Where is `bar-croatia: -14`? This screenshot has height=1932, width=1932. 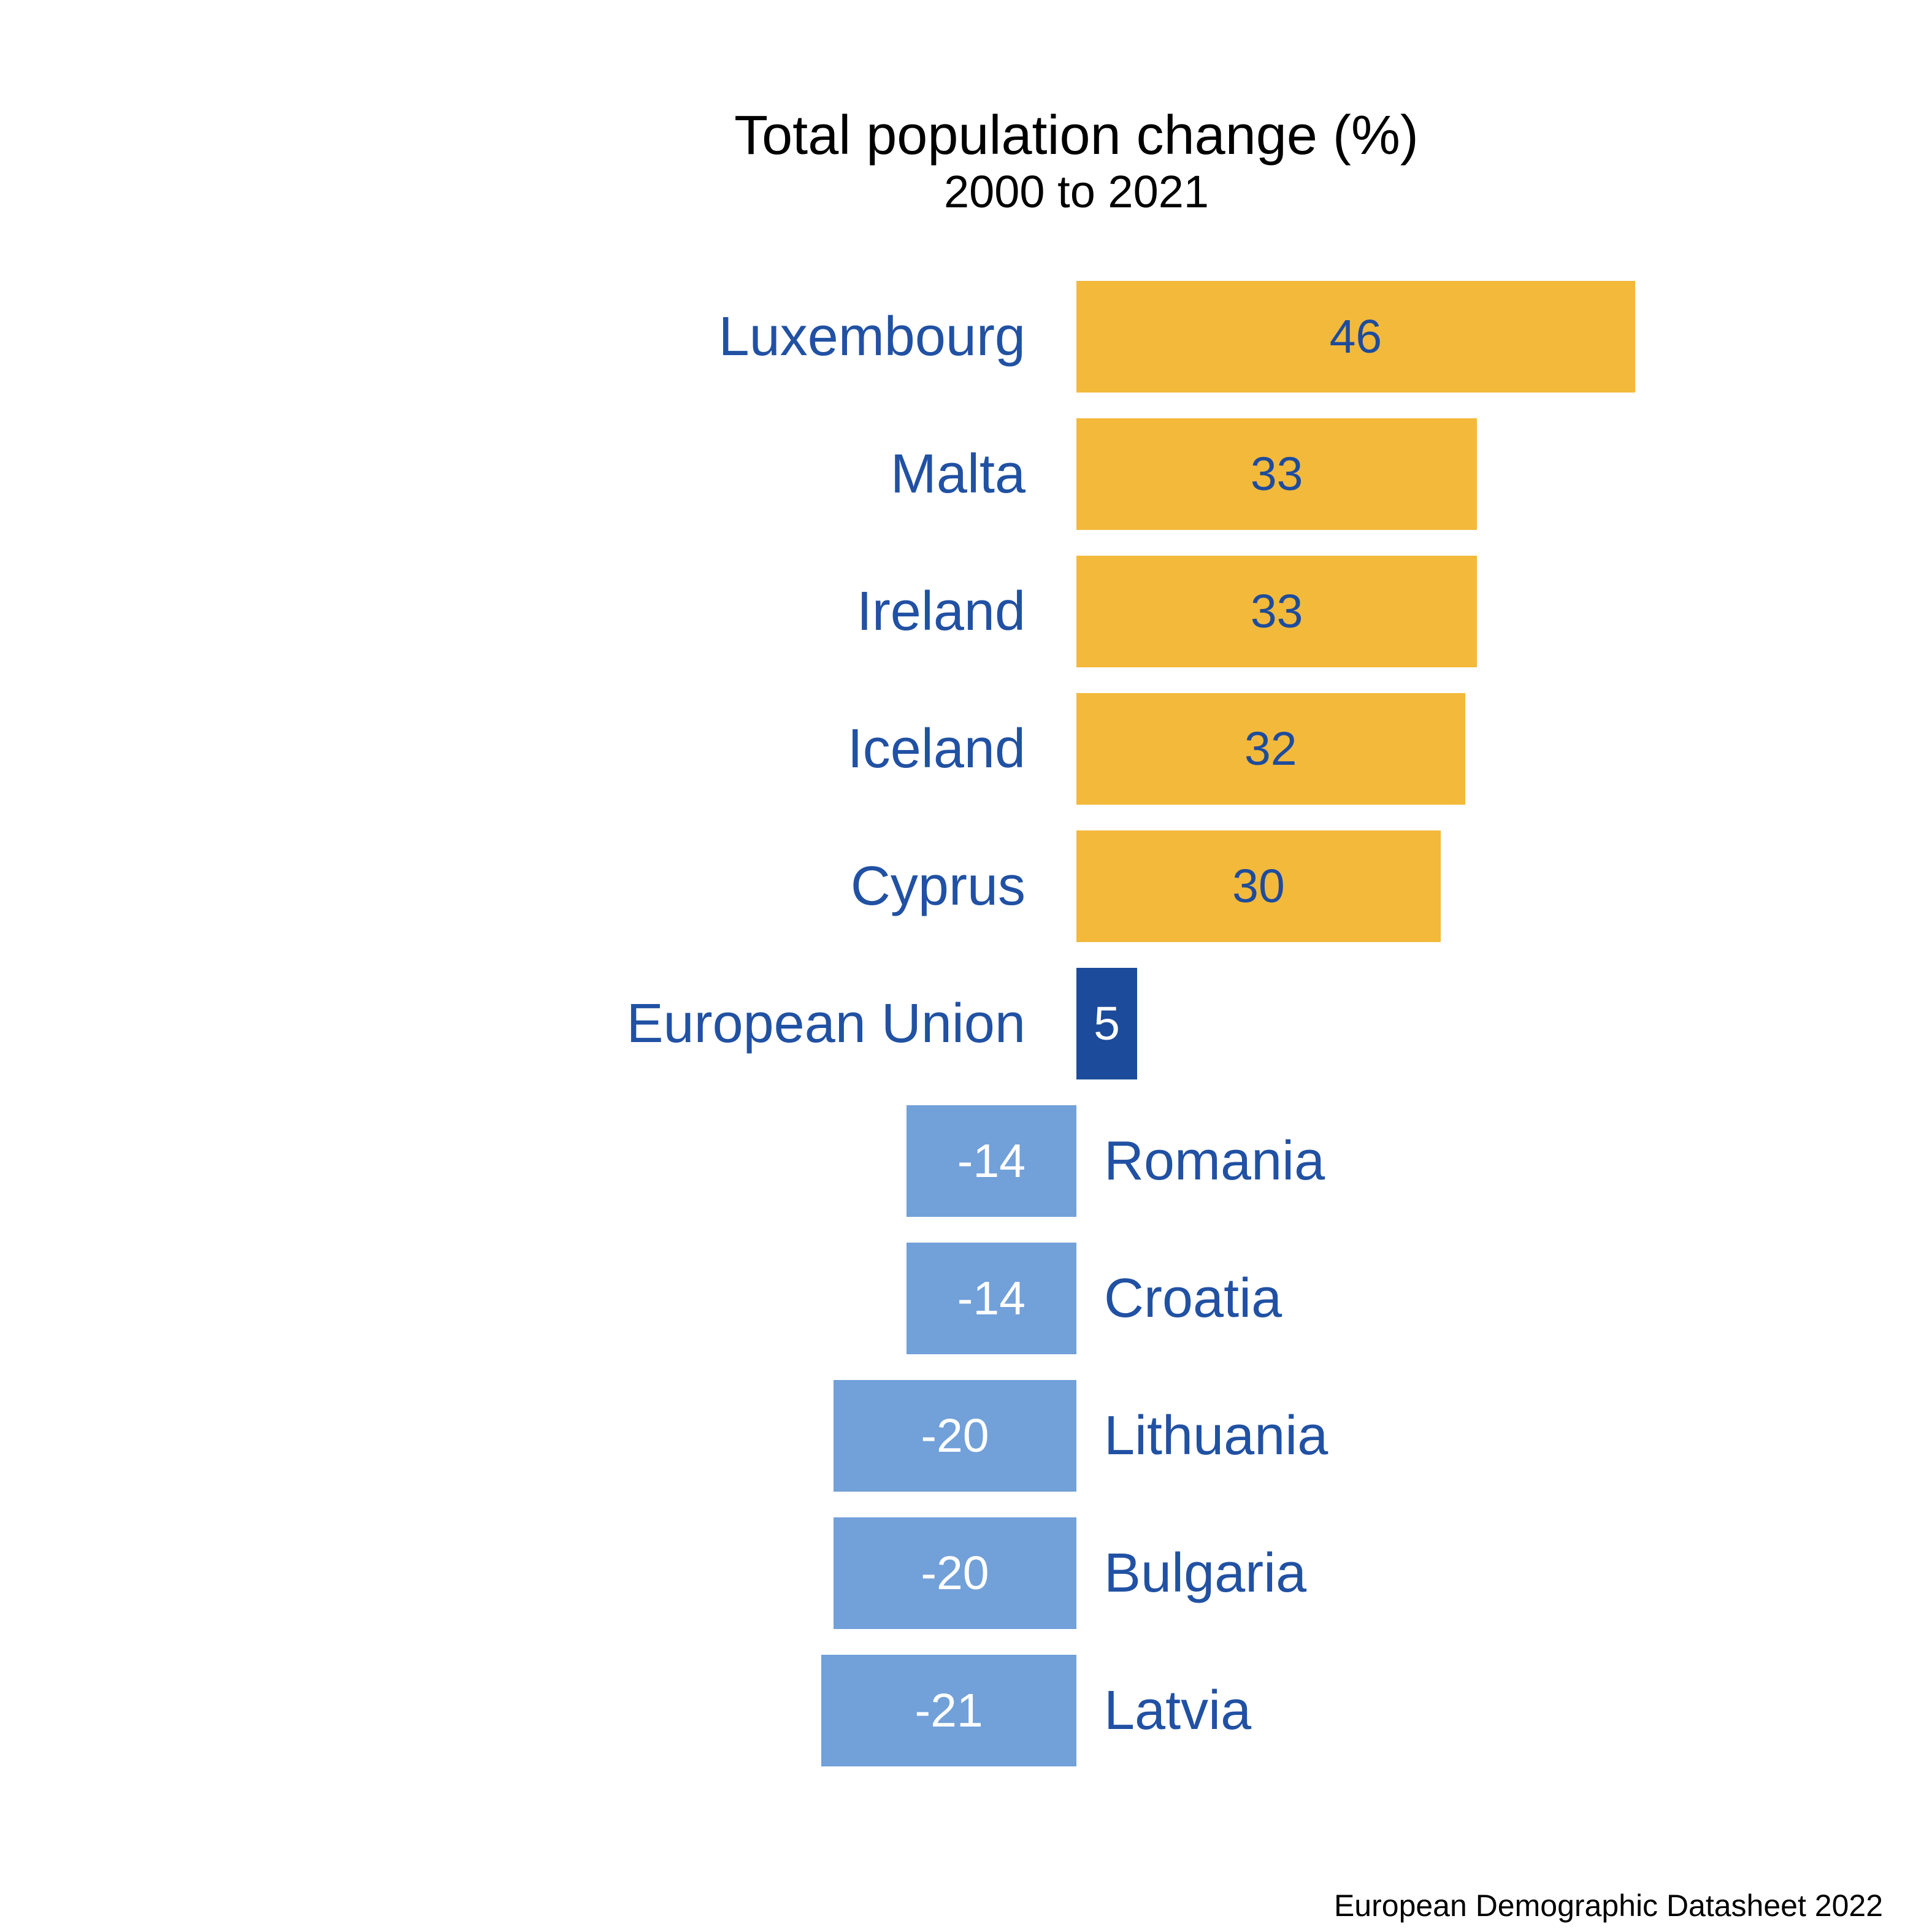 bar-croatia: -14 is located at coordinates (991, 1298).